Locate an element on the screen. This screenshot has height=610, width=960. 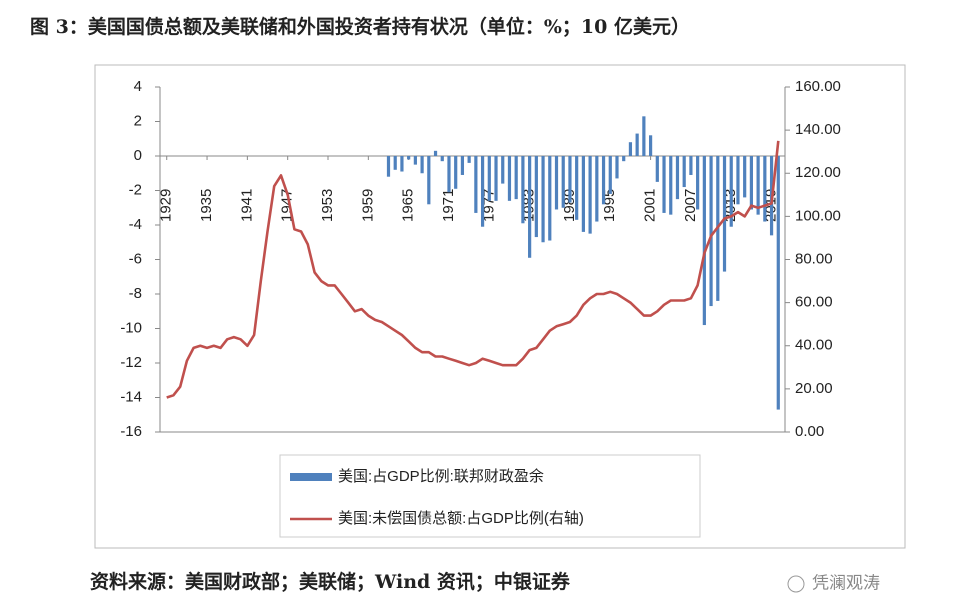
legend-label: 美国:占GDP比例:联邦财政盈余 is located at coordinates (441, 476).